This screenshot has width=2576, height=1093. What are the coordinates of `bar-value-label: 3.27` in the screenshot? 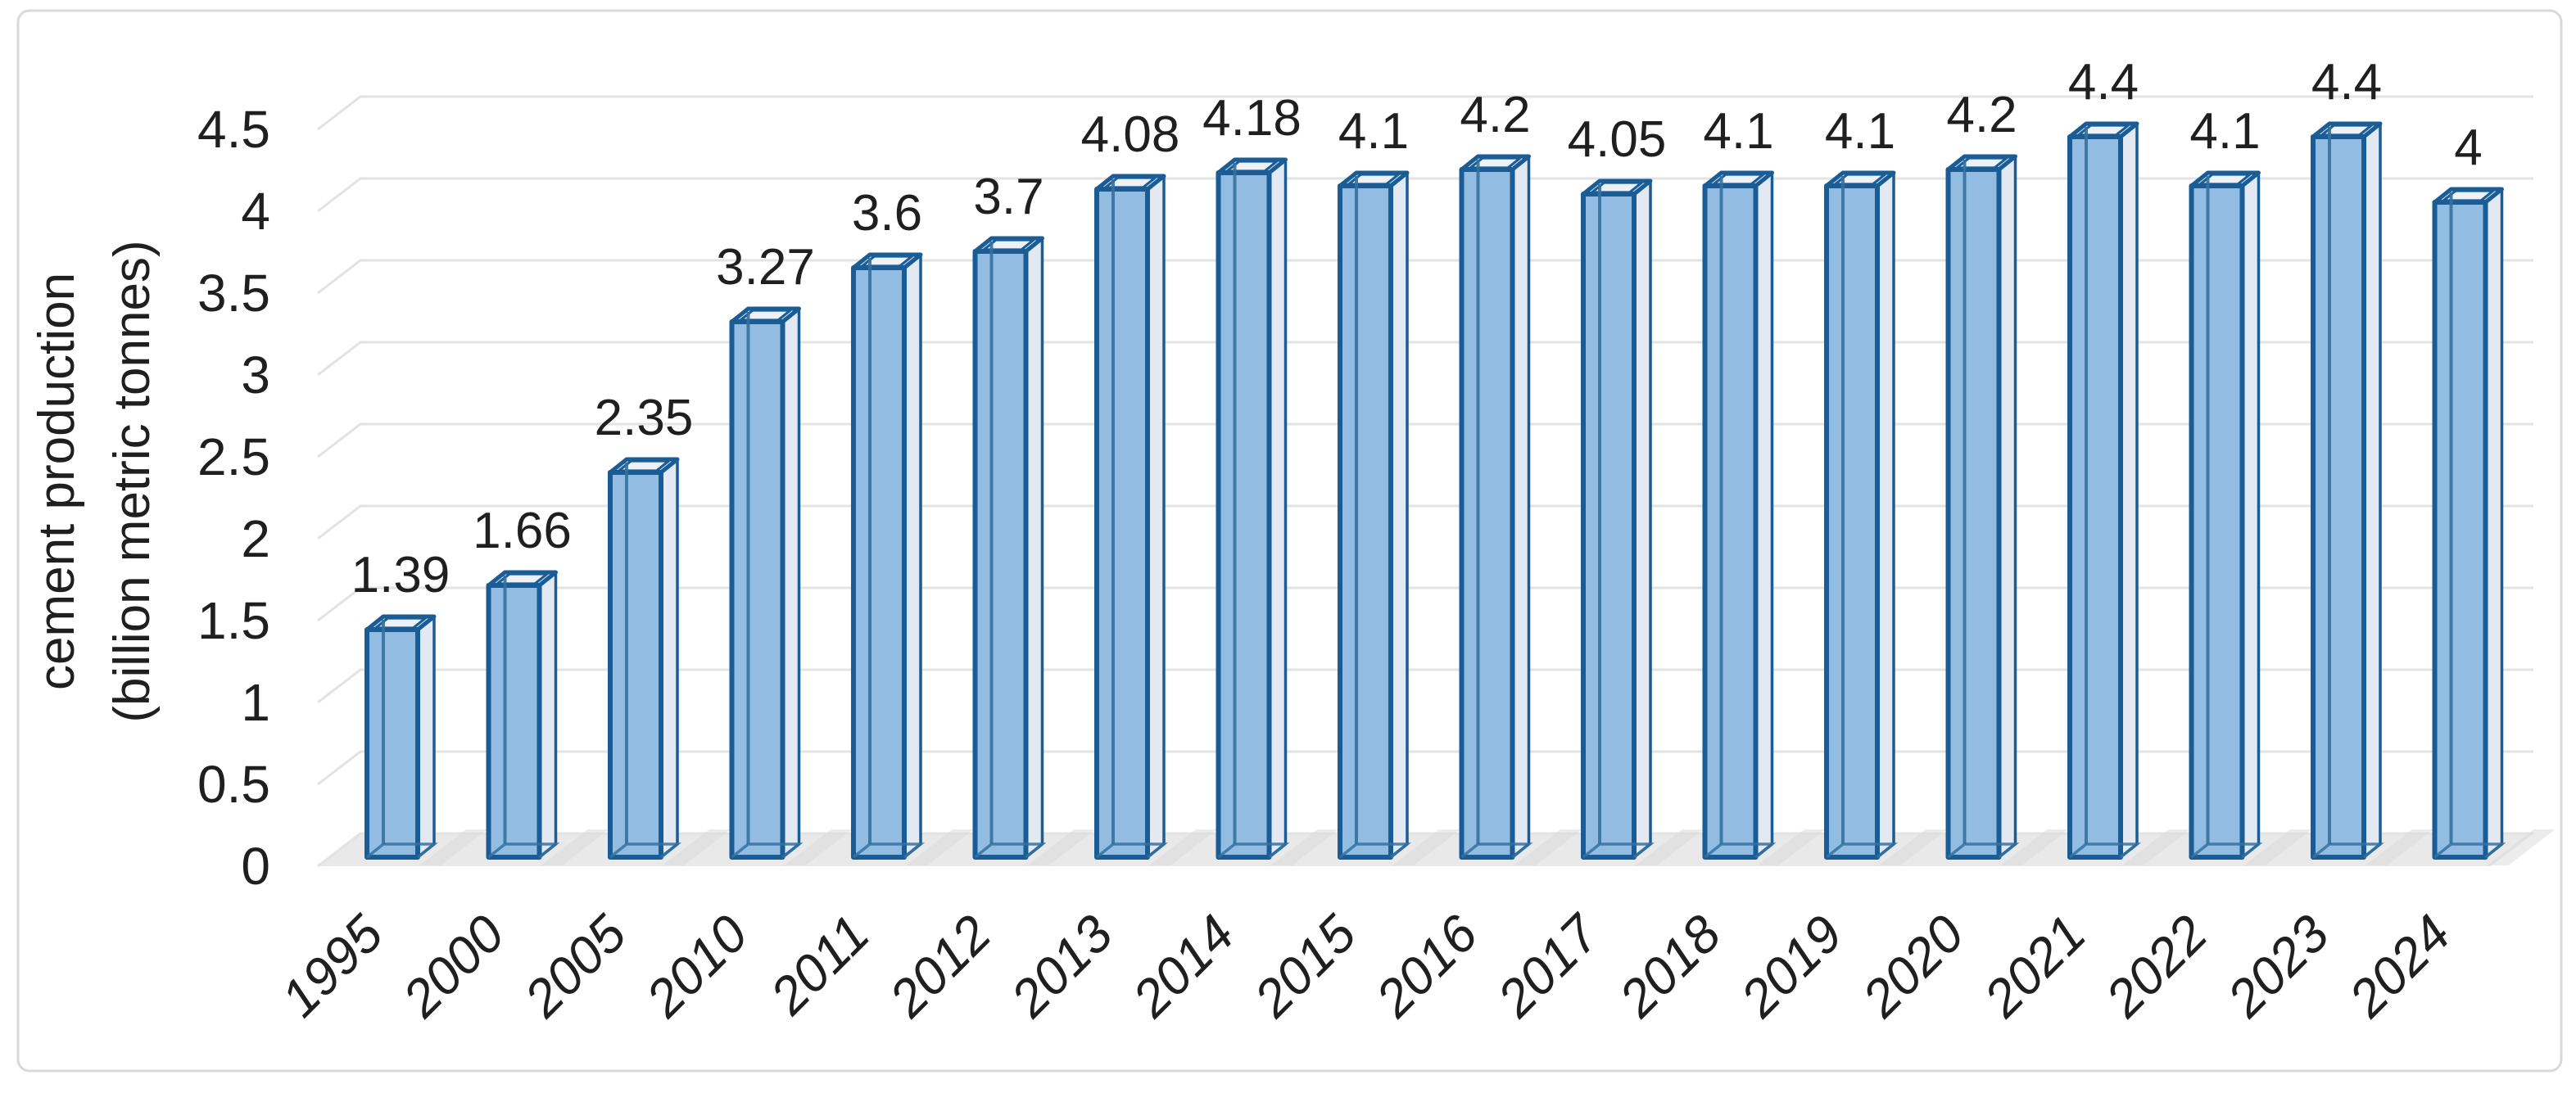 It's located at (765, 267).